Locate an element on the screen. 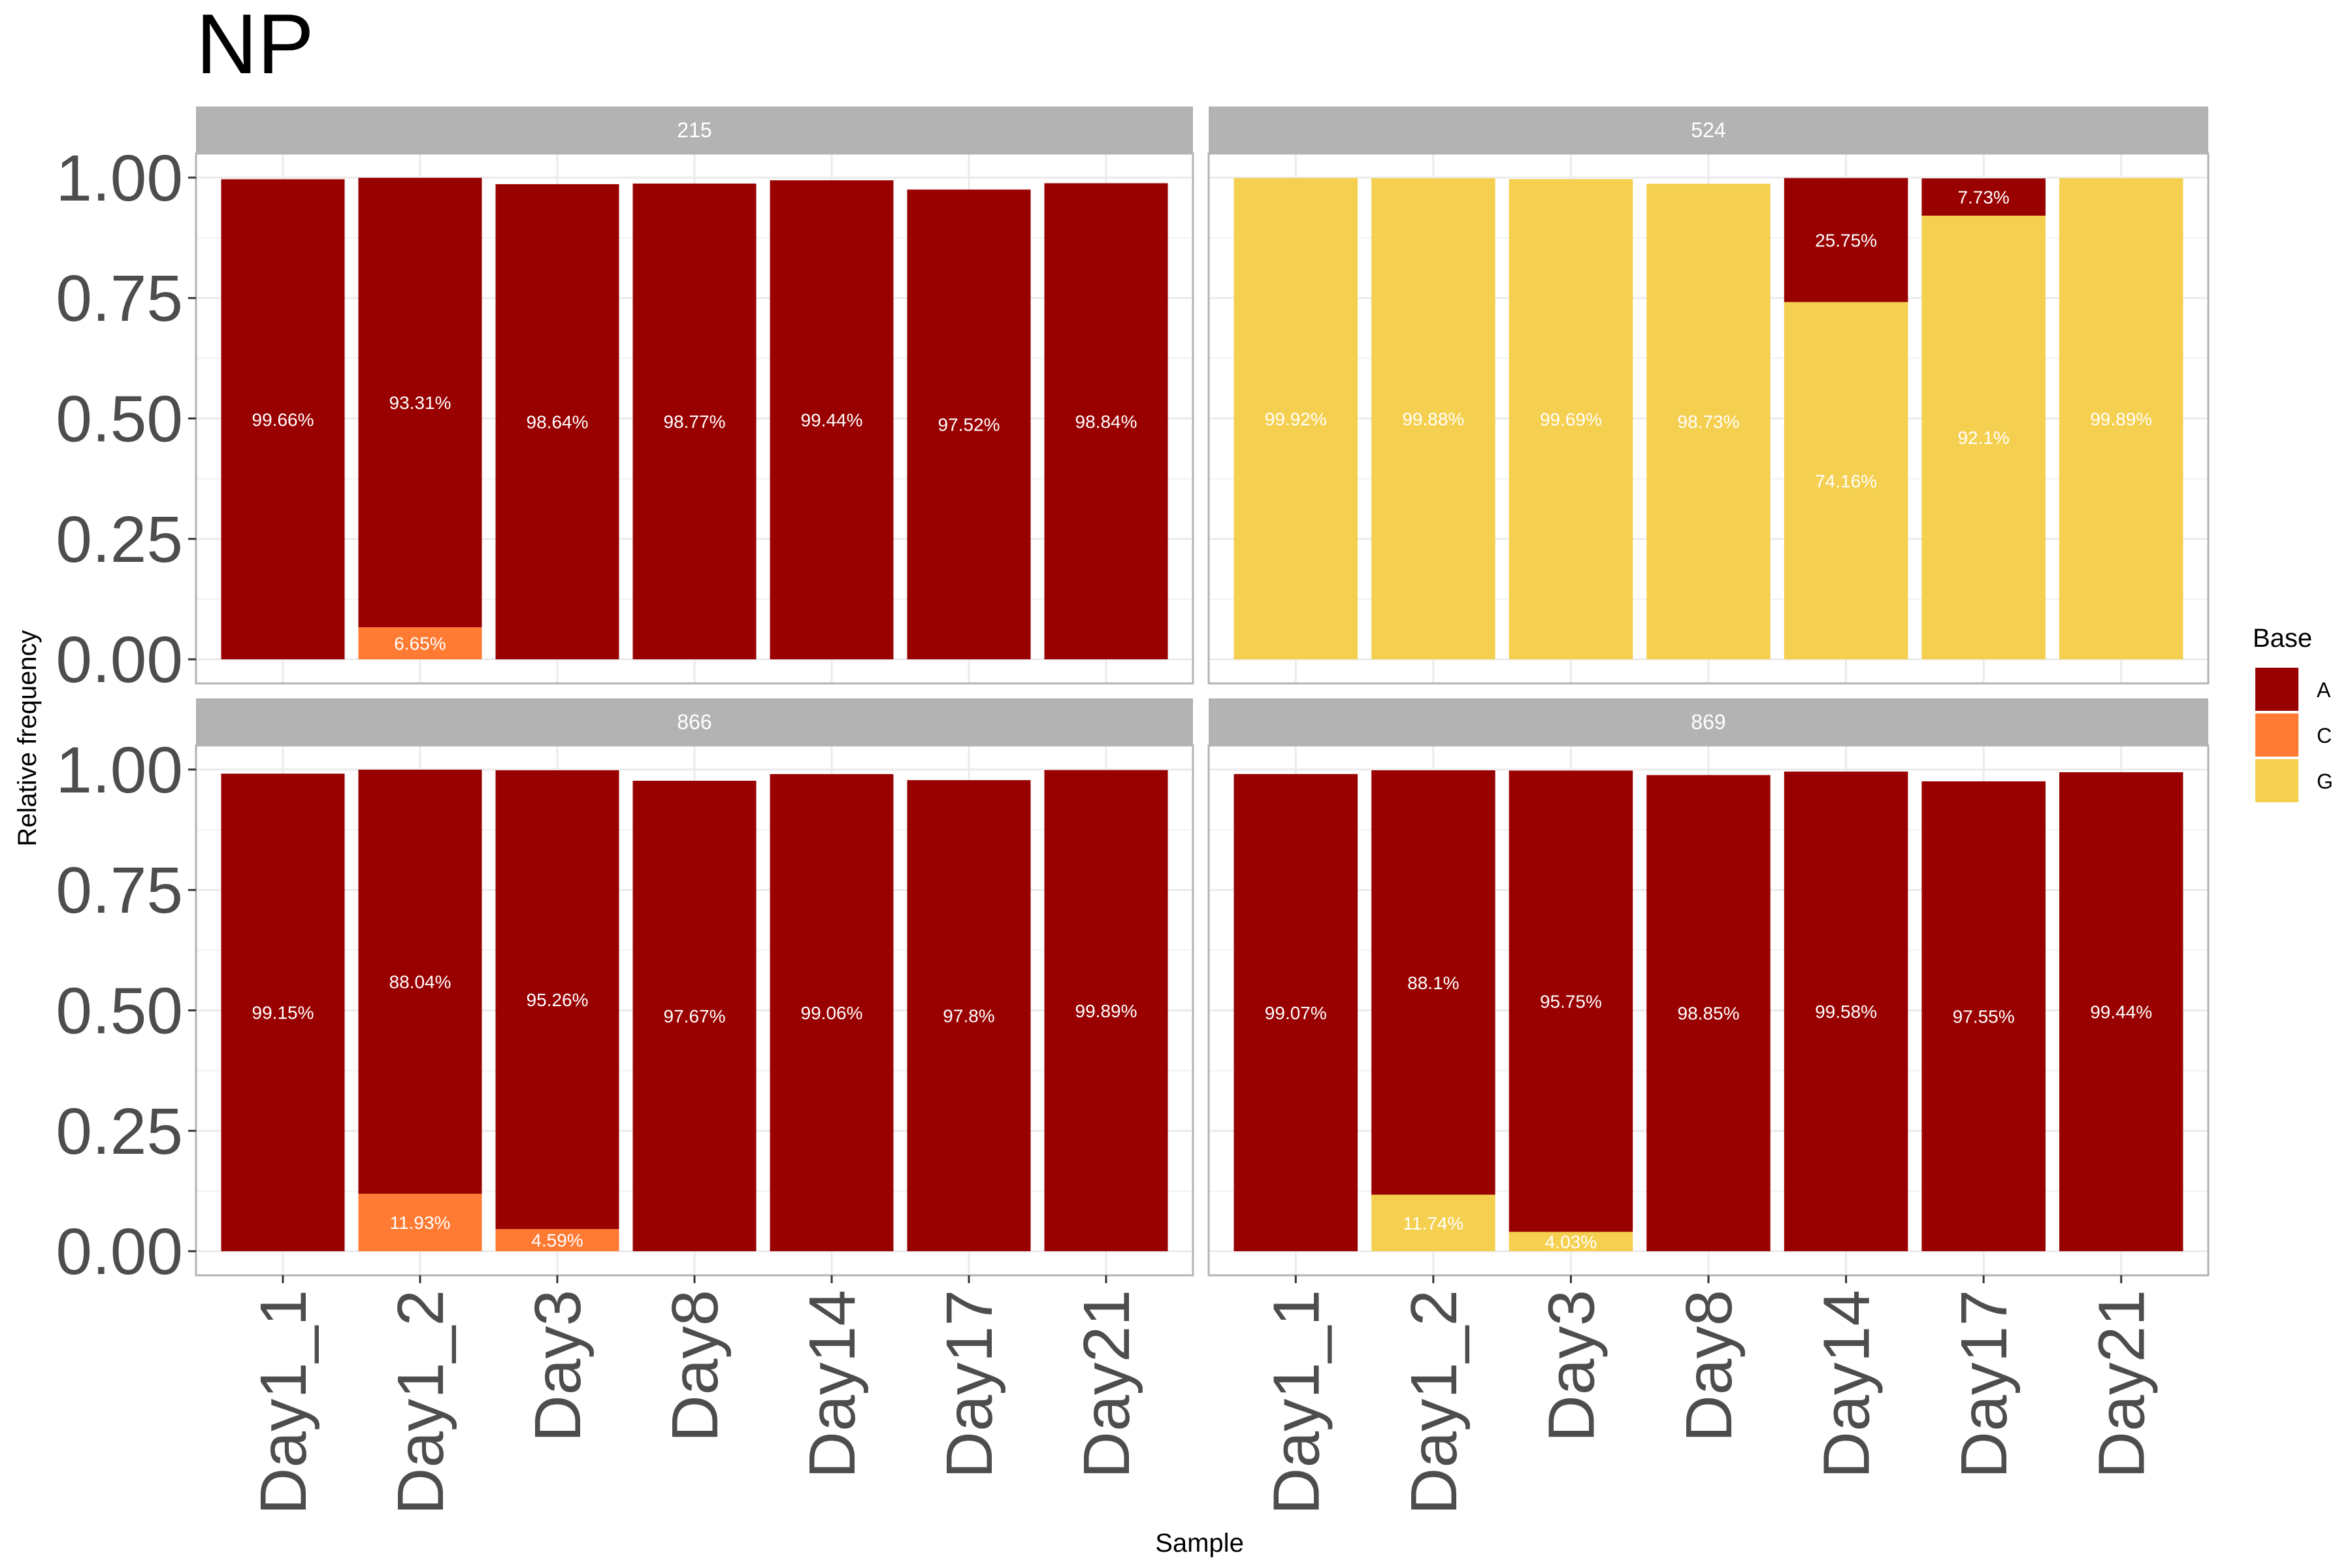 The width and height of the screenshot is (2352, 1568). x-tick-label: Day1_1 is located at coordinates (283, 1402).